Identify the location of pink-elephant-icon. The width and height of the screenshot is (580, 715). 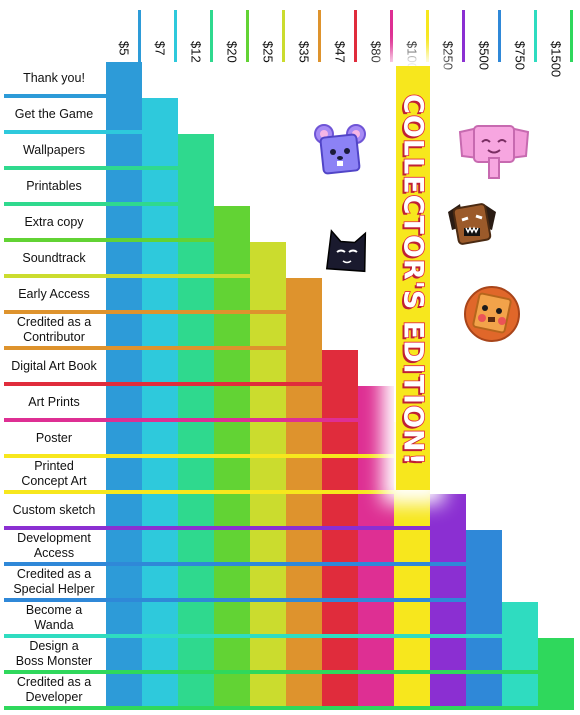
(494, 152).